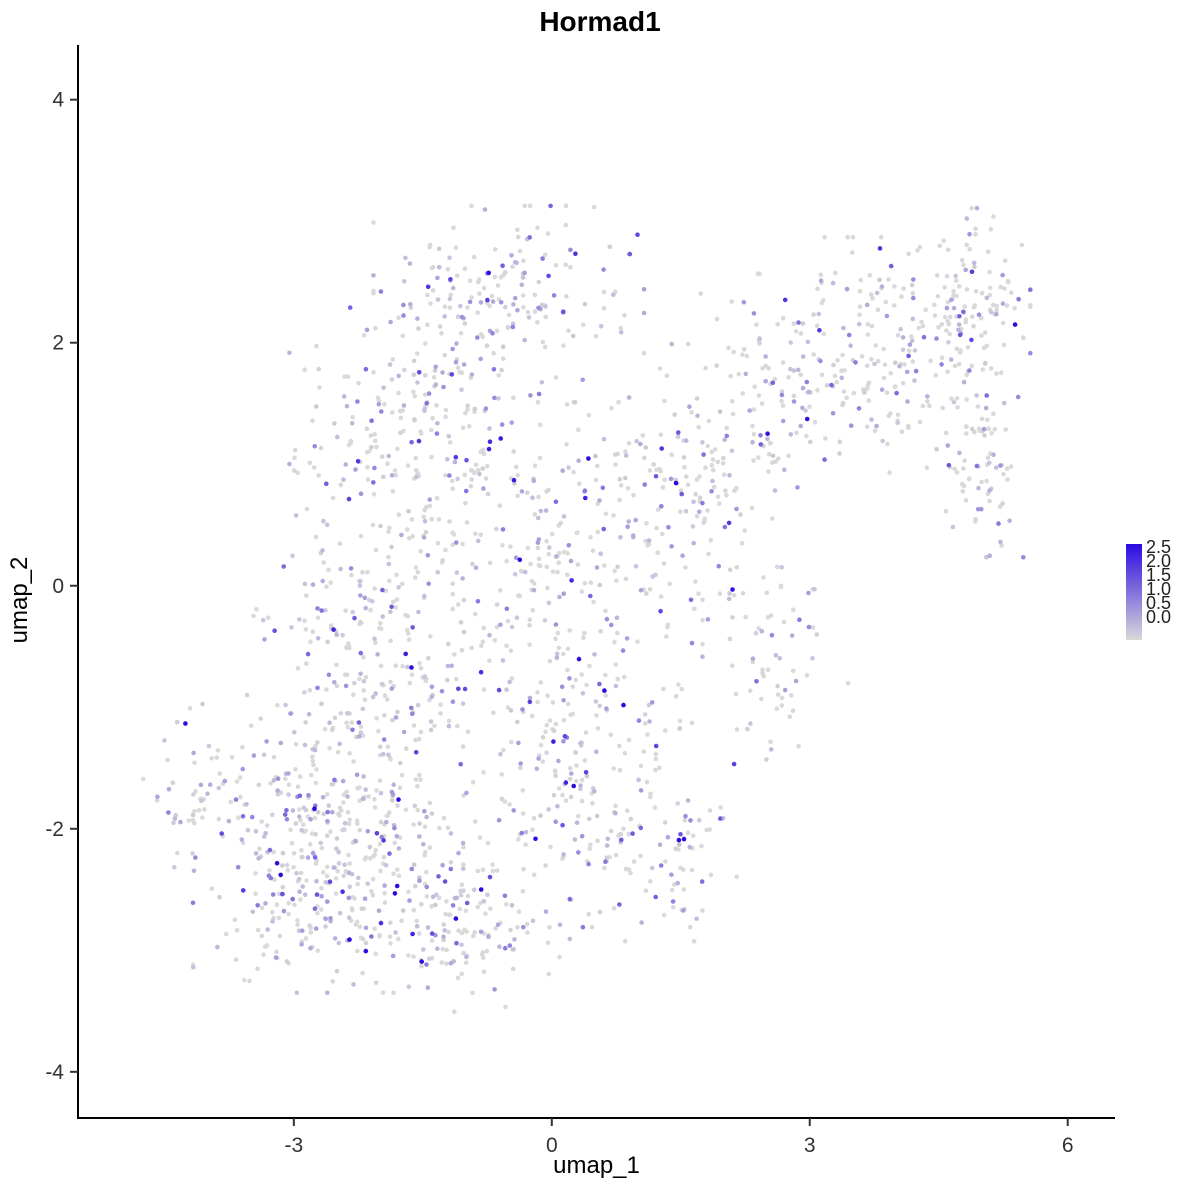 The image size is (1200, 1200). What do you see at coordinates (54, 829) in the screenshot?
I see `y-tick-label: -2` at bounding box center [54, 829].